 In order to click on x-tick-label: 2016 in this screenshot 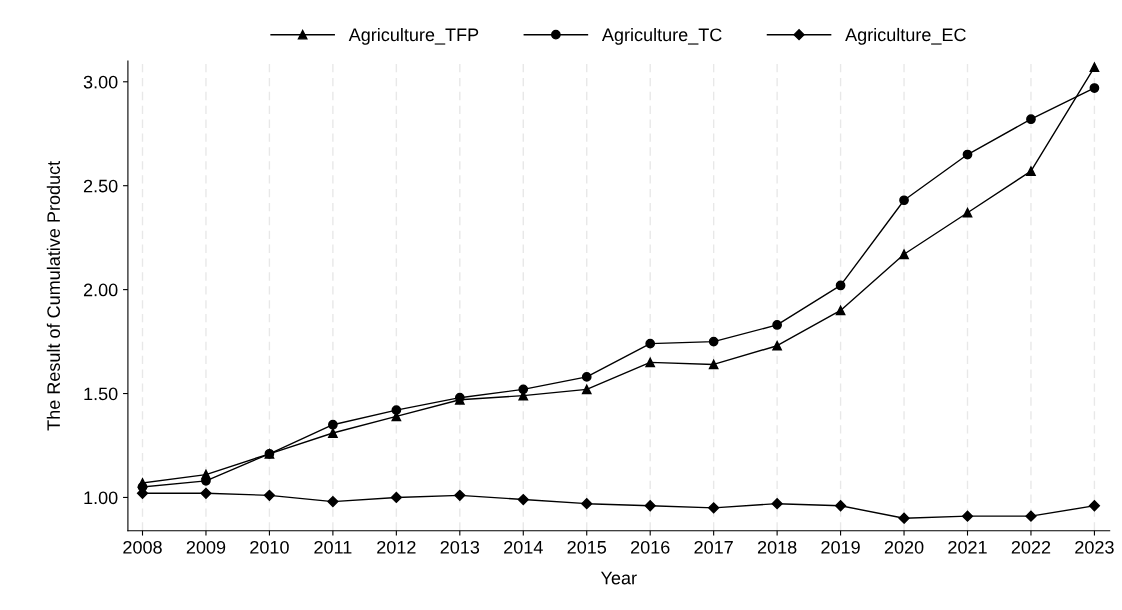, I will do `click(650, 547)`.